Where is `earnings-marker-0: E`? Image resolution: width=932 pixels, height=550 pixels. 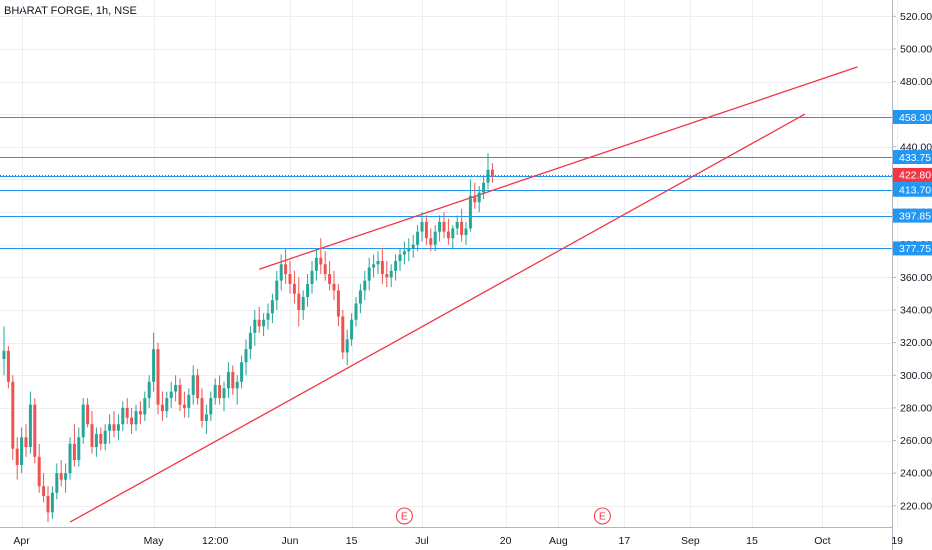
earnings-marker-0: E is located at coordinates (404, 516).